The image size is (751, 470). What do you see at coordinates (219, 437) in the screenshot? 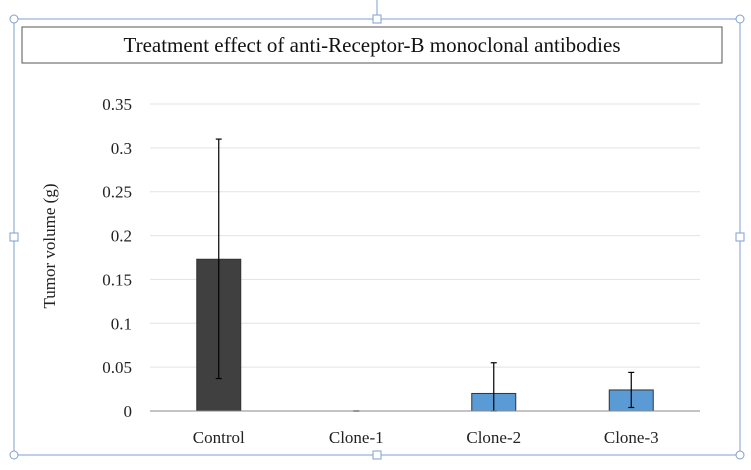
I see `x-category-label: Control` at bounding box center [219, 437].